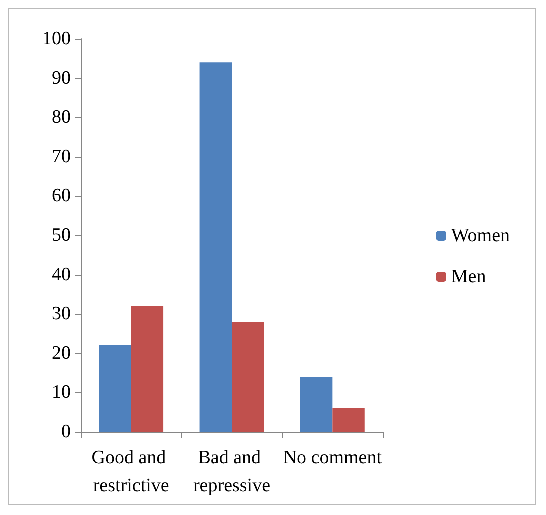  I want to click on y-tick-label: 100, so click(56, 39).